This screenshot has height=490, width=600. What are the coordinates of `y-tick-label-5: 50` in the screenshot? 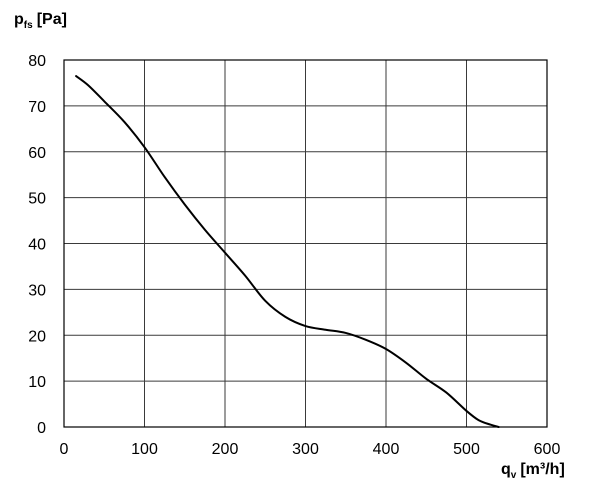 It's located at (37, 199).